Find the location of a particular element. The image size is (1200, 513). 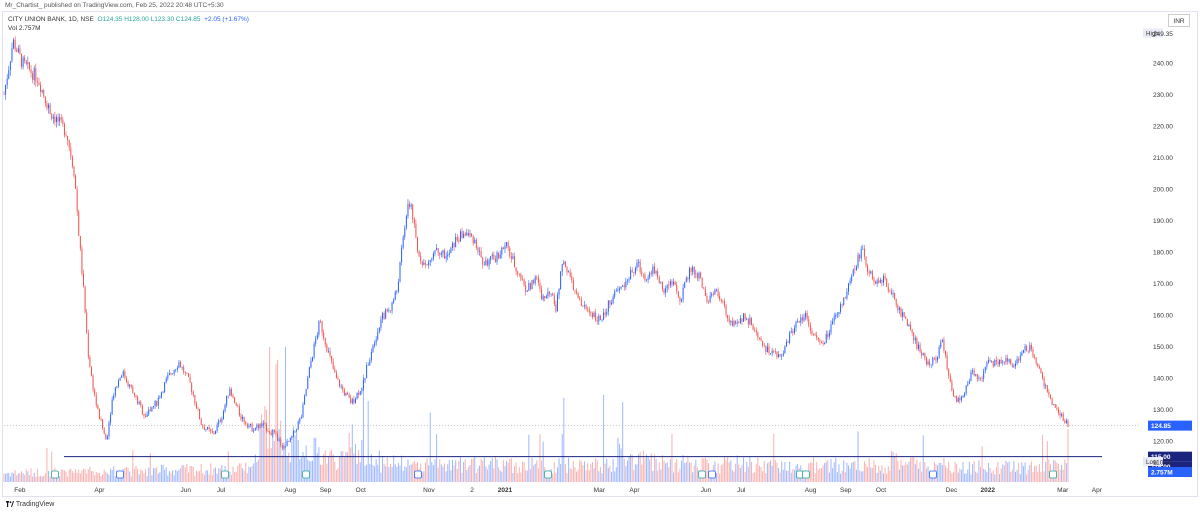

low-tag-bg is located at coordinates (1153, 461).